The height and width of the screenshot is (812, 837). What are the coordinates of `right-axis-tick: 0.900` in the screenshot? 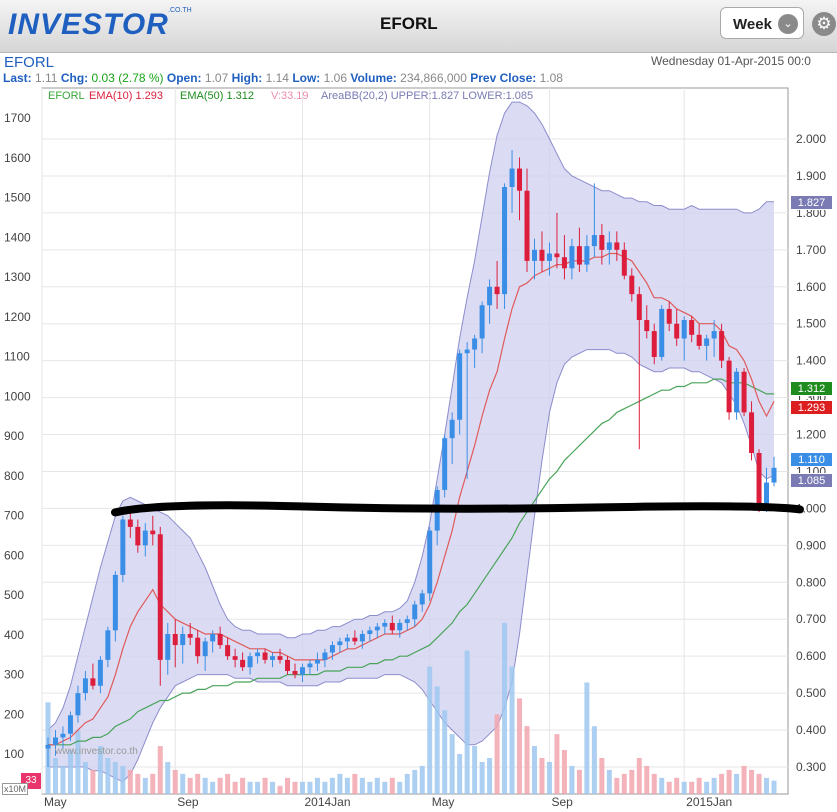 It's located at (811, 545).